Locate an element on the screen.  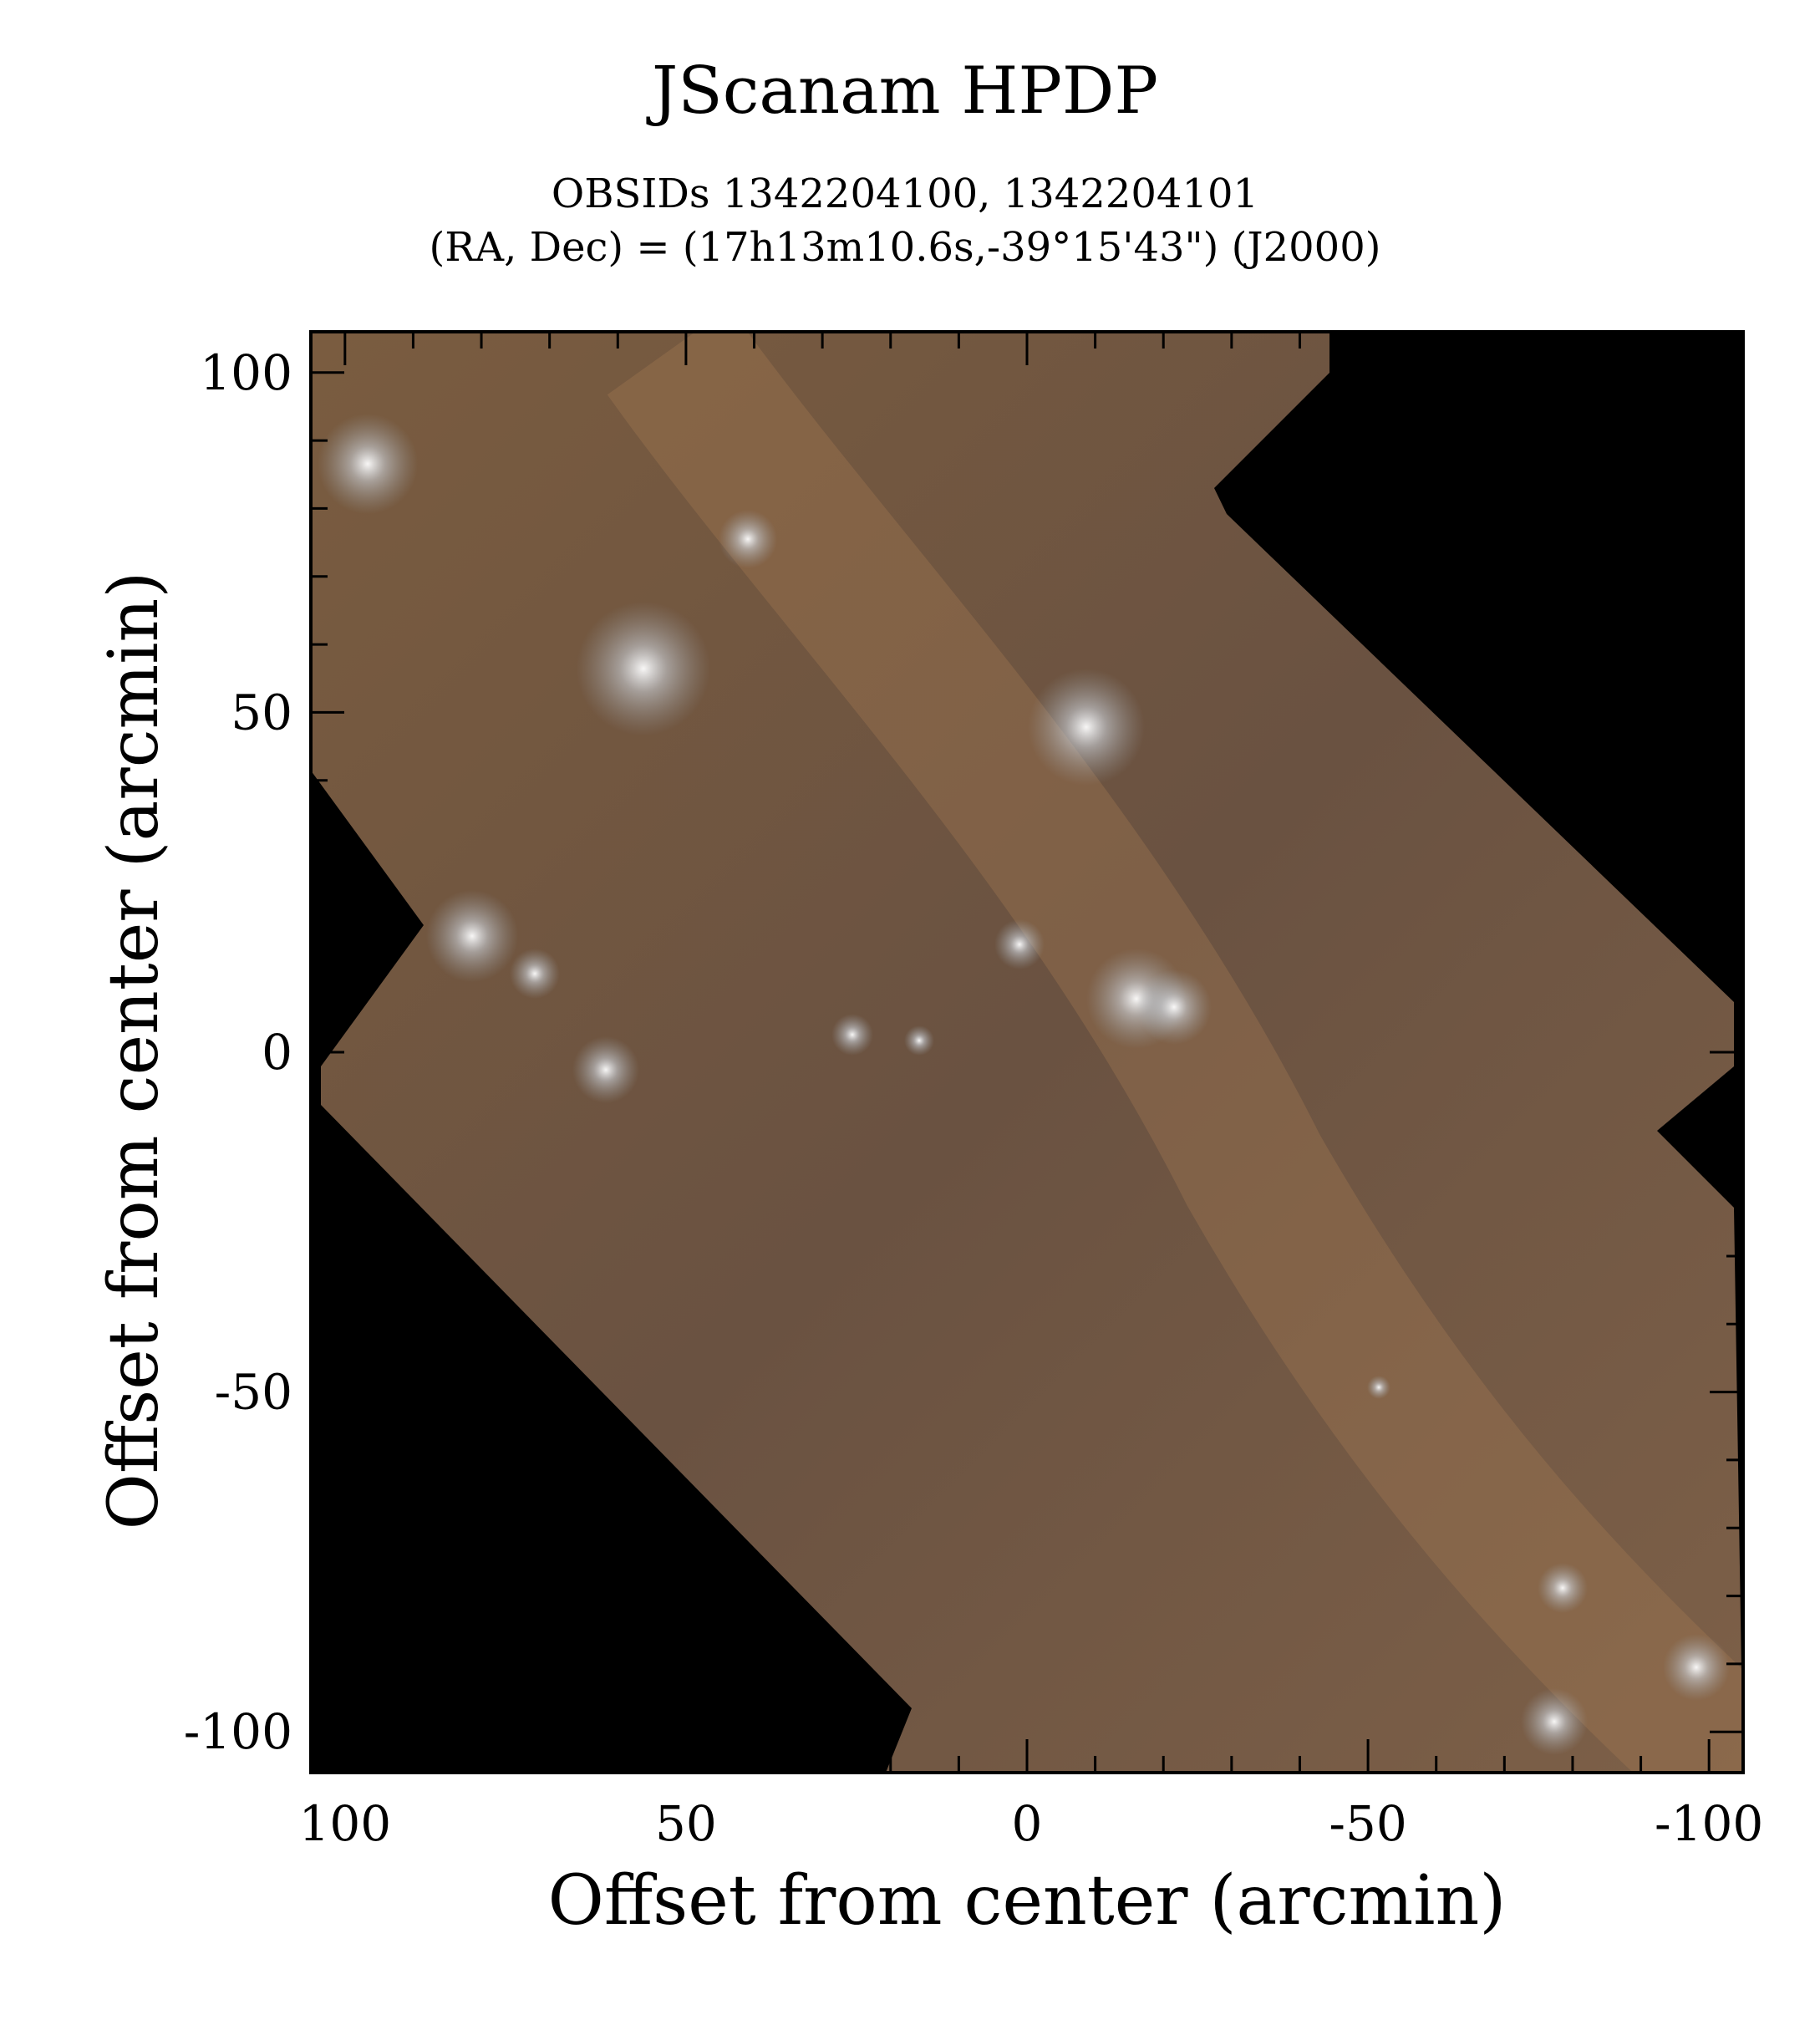
x-tick-label: -50 is located at coordinates (1367, 1823).